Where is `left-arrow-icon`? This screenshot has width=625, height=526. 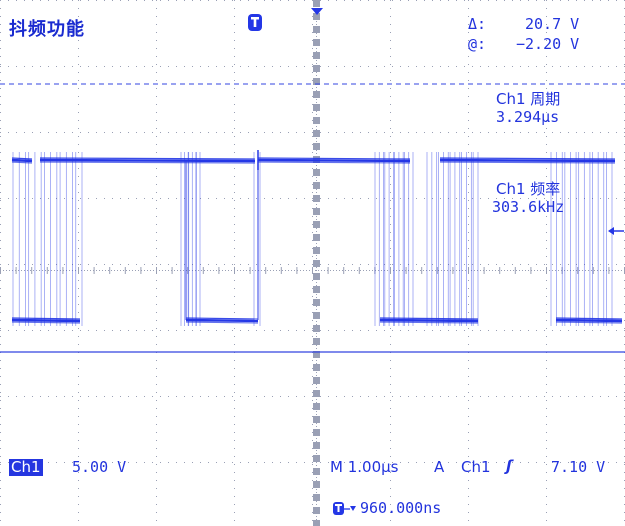
left-arrow-icon is located at coordinates (616, 231).